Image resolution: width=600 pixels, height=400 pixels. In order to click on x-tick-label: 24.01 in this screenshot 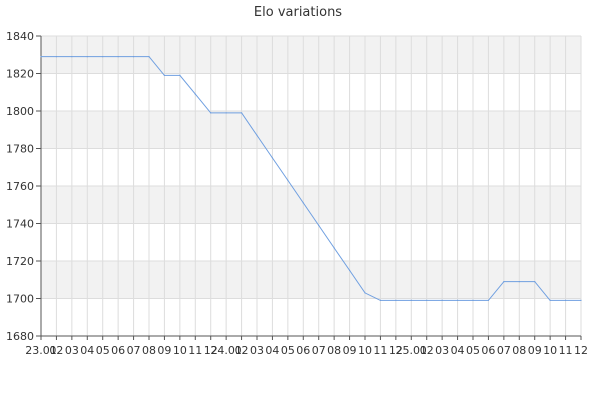, I will do `click(226, 350)`.